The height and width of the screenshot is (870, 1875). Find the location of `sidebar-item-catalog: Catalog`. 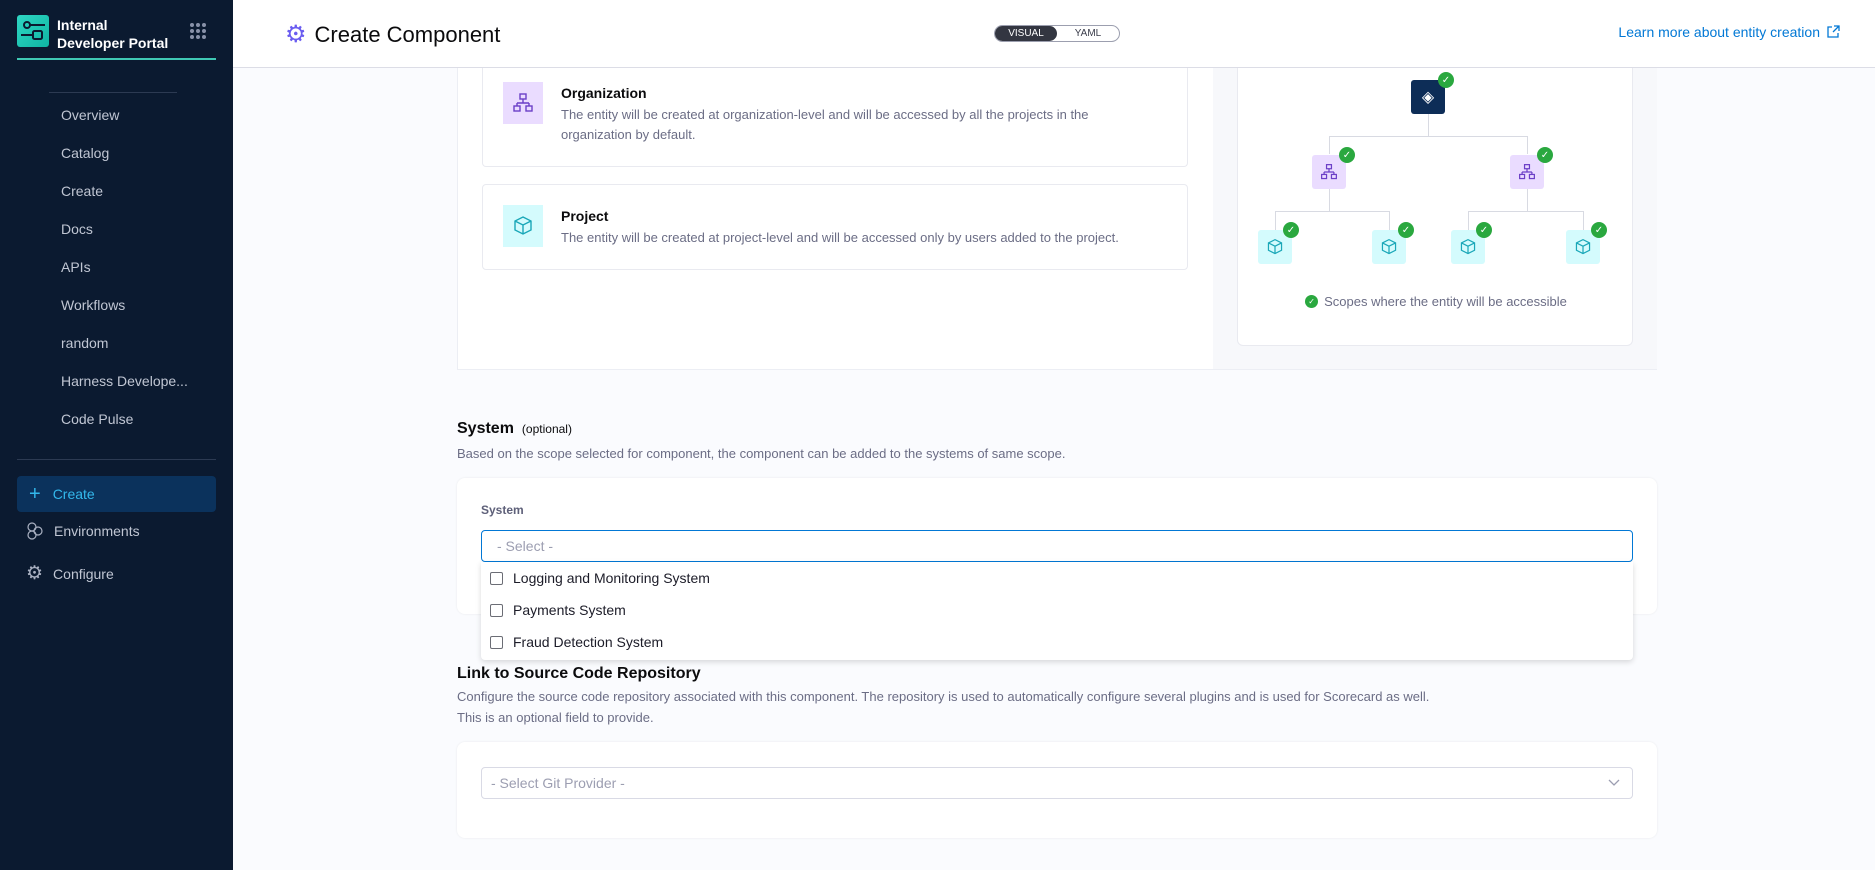

sidebar-item-catalog: Catalog is located at coordinates (85, 153).